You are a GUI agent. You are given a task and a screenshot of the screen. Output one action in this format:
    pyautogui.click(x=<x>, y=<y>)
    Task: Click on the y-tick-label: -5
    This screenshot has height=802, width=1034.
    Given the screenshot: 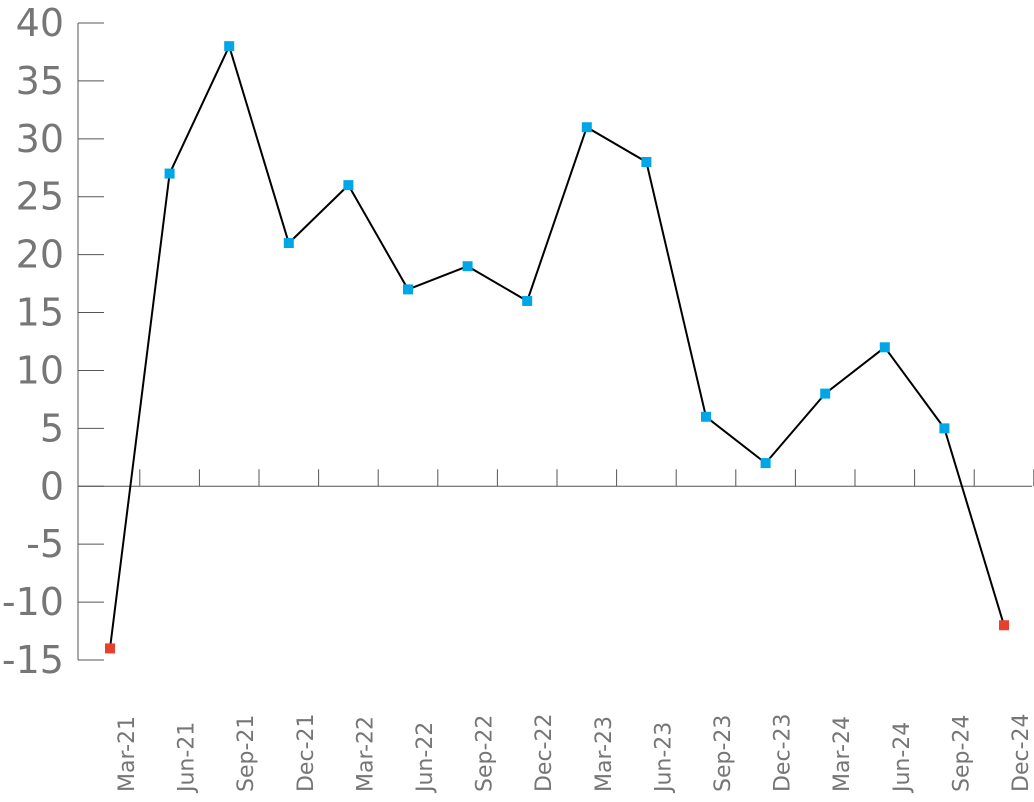 What is the action you would take?
    pyautogui.click(x=45, y=544)
    